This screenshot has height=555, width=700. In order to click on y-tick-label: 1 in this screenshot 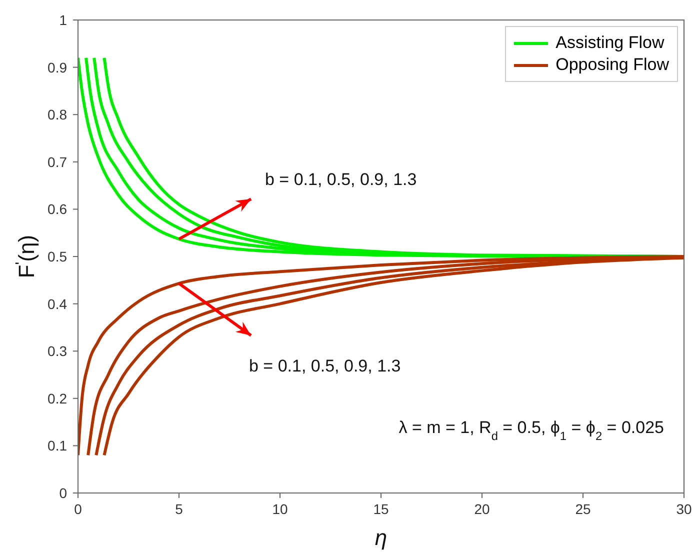, I will do `click(63, 20)`.